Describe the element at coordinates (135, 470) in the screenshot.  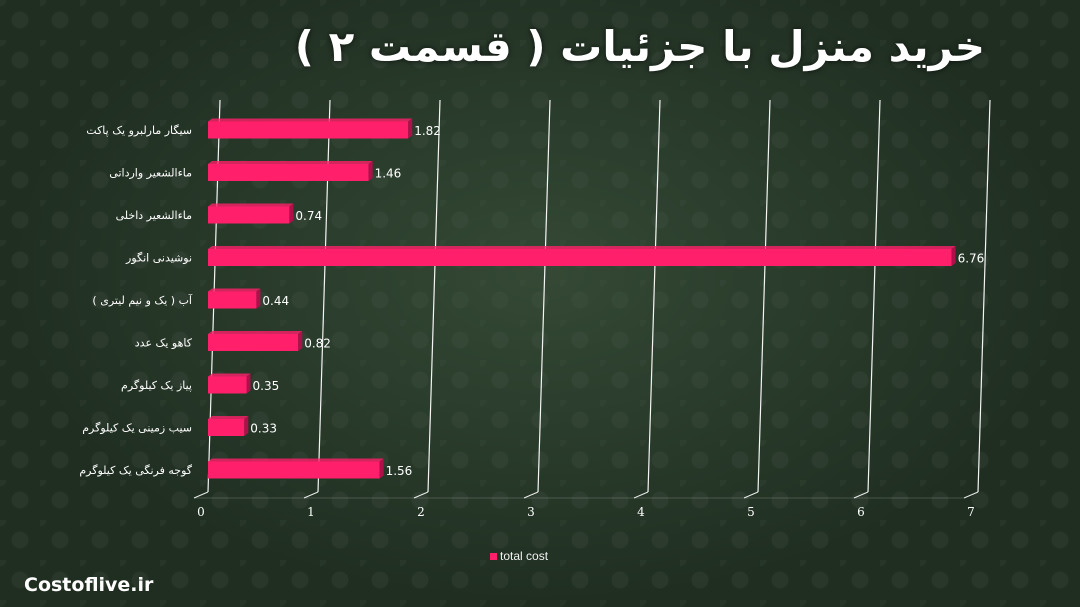
I see `category-label: گوجه فرنگی یک کیلوگرم` at that location.